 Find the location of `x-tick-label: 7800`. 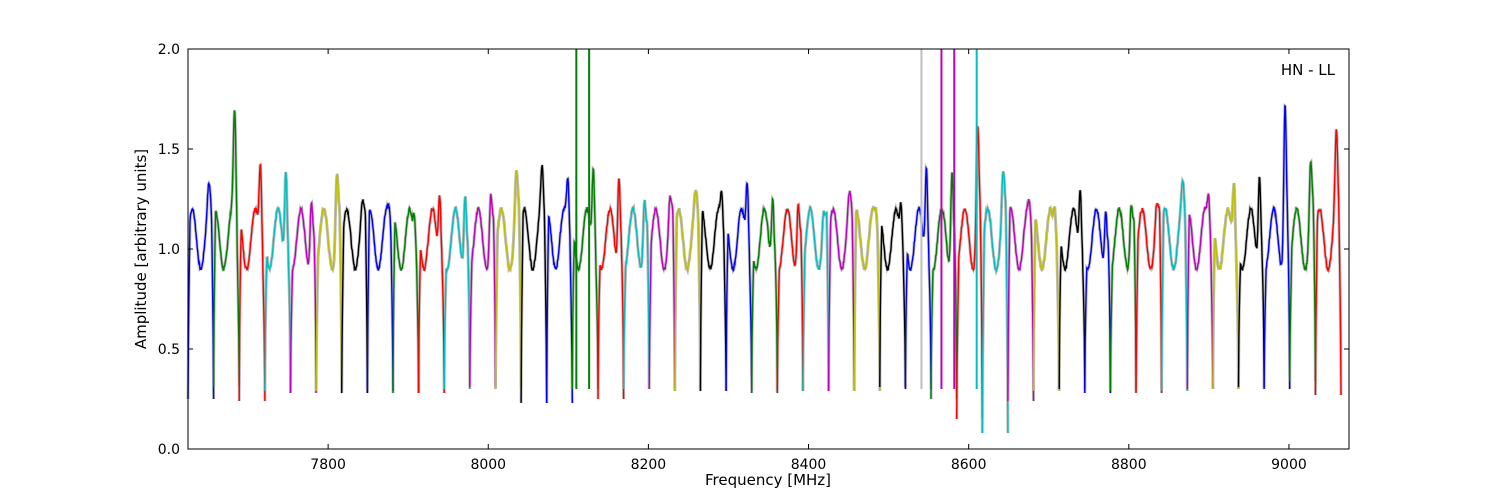

x-tick-label: 7800 is located at coordinates (328, 465).